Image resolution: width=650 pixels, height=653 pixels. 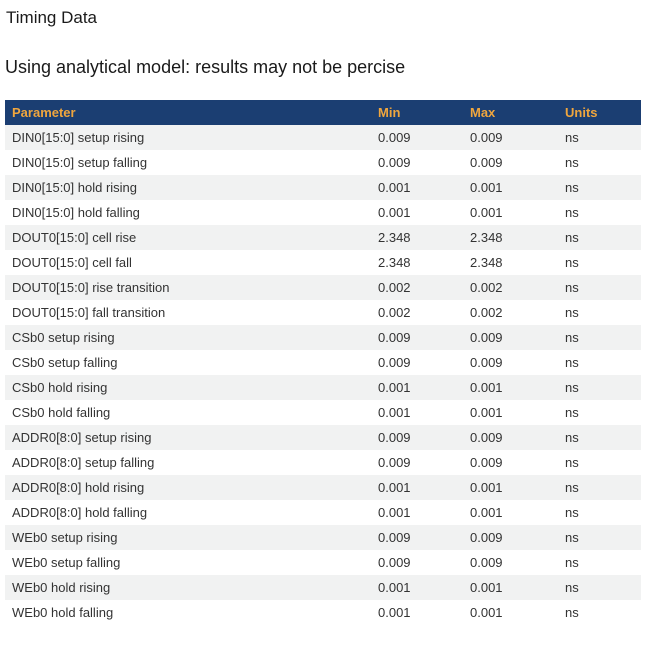 I want to click on parameter-cell: DOUT0[15:0] cell fall, so click(x=72, y=262).